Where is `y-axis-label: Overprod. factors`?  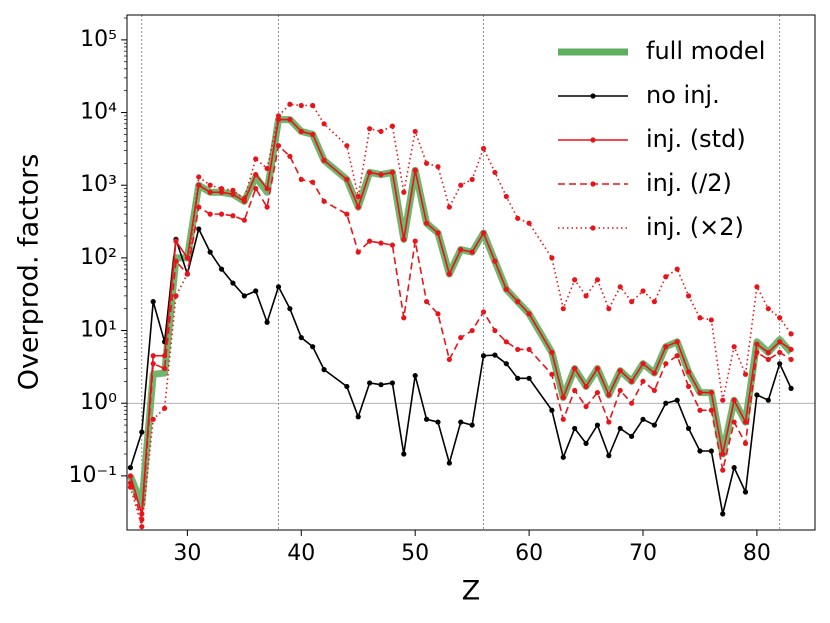
y-axis-label: Overprod. factors is located at coordinates (29, 272).